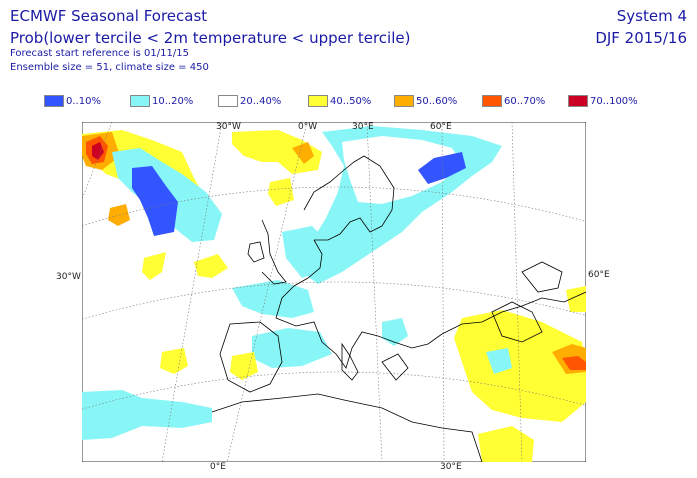 The width and height of the screenshot is (697, 478). I want to click on top-label-30e: 30°E, so click(363, 127).